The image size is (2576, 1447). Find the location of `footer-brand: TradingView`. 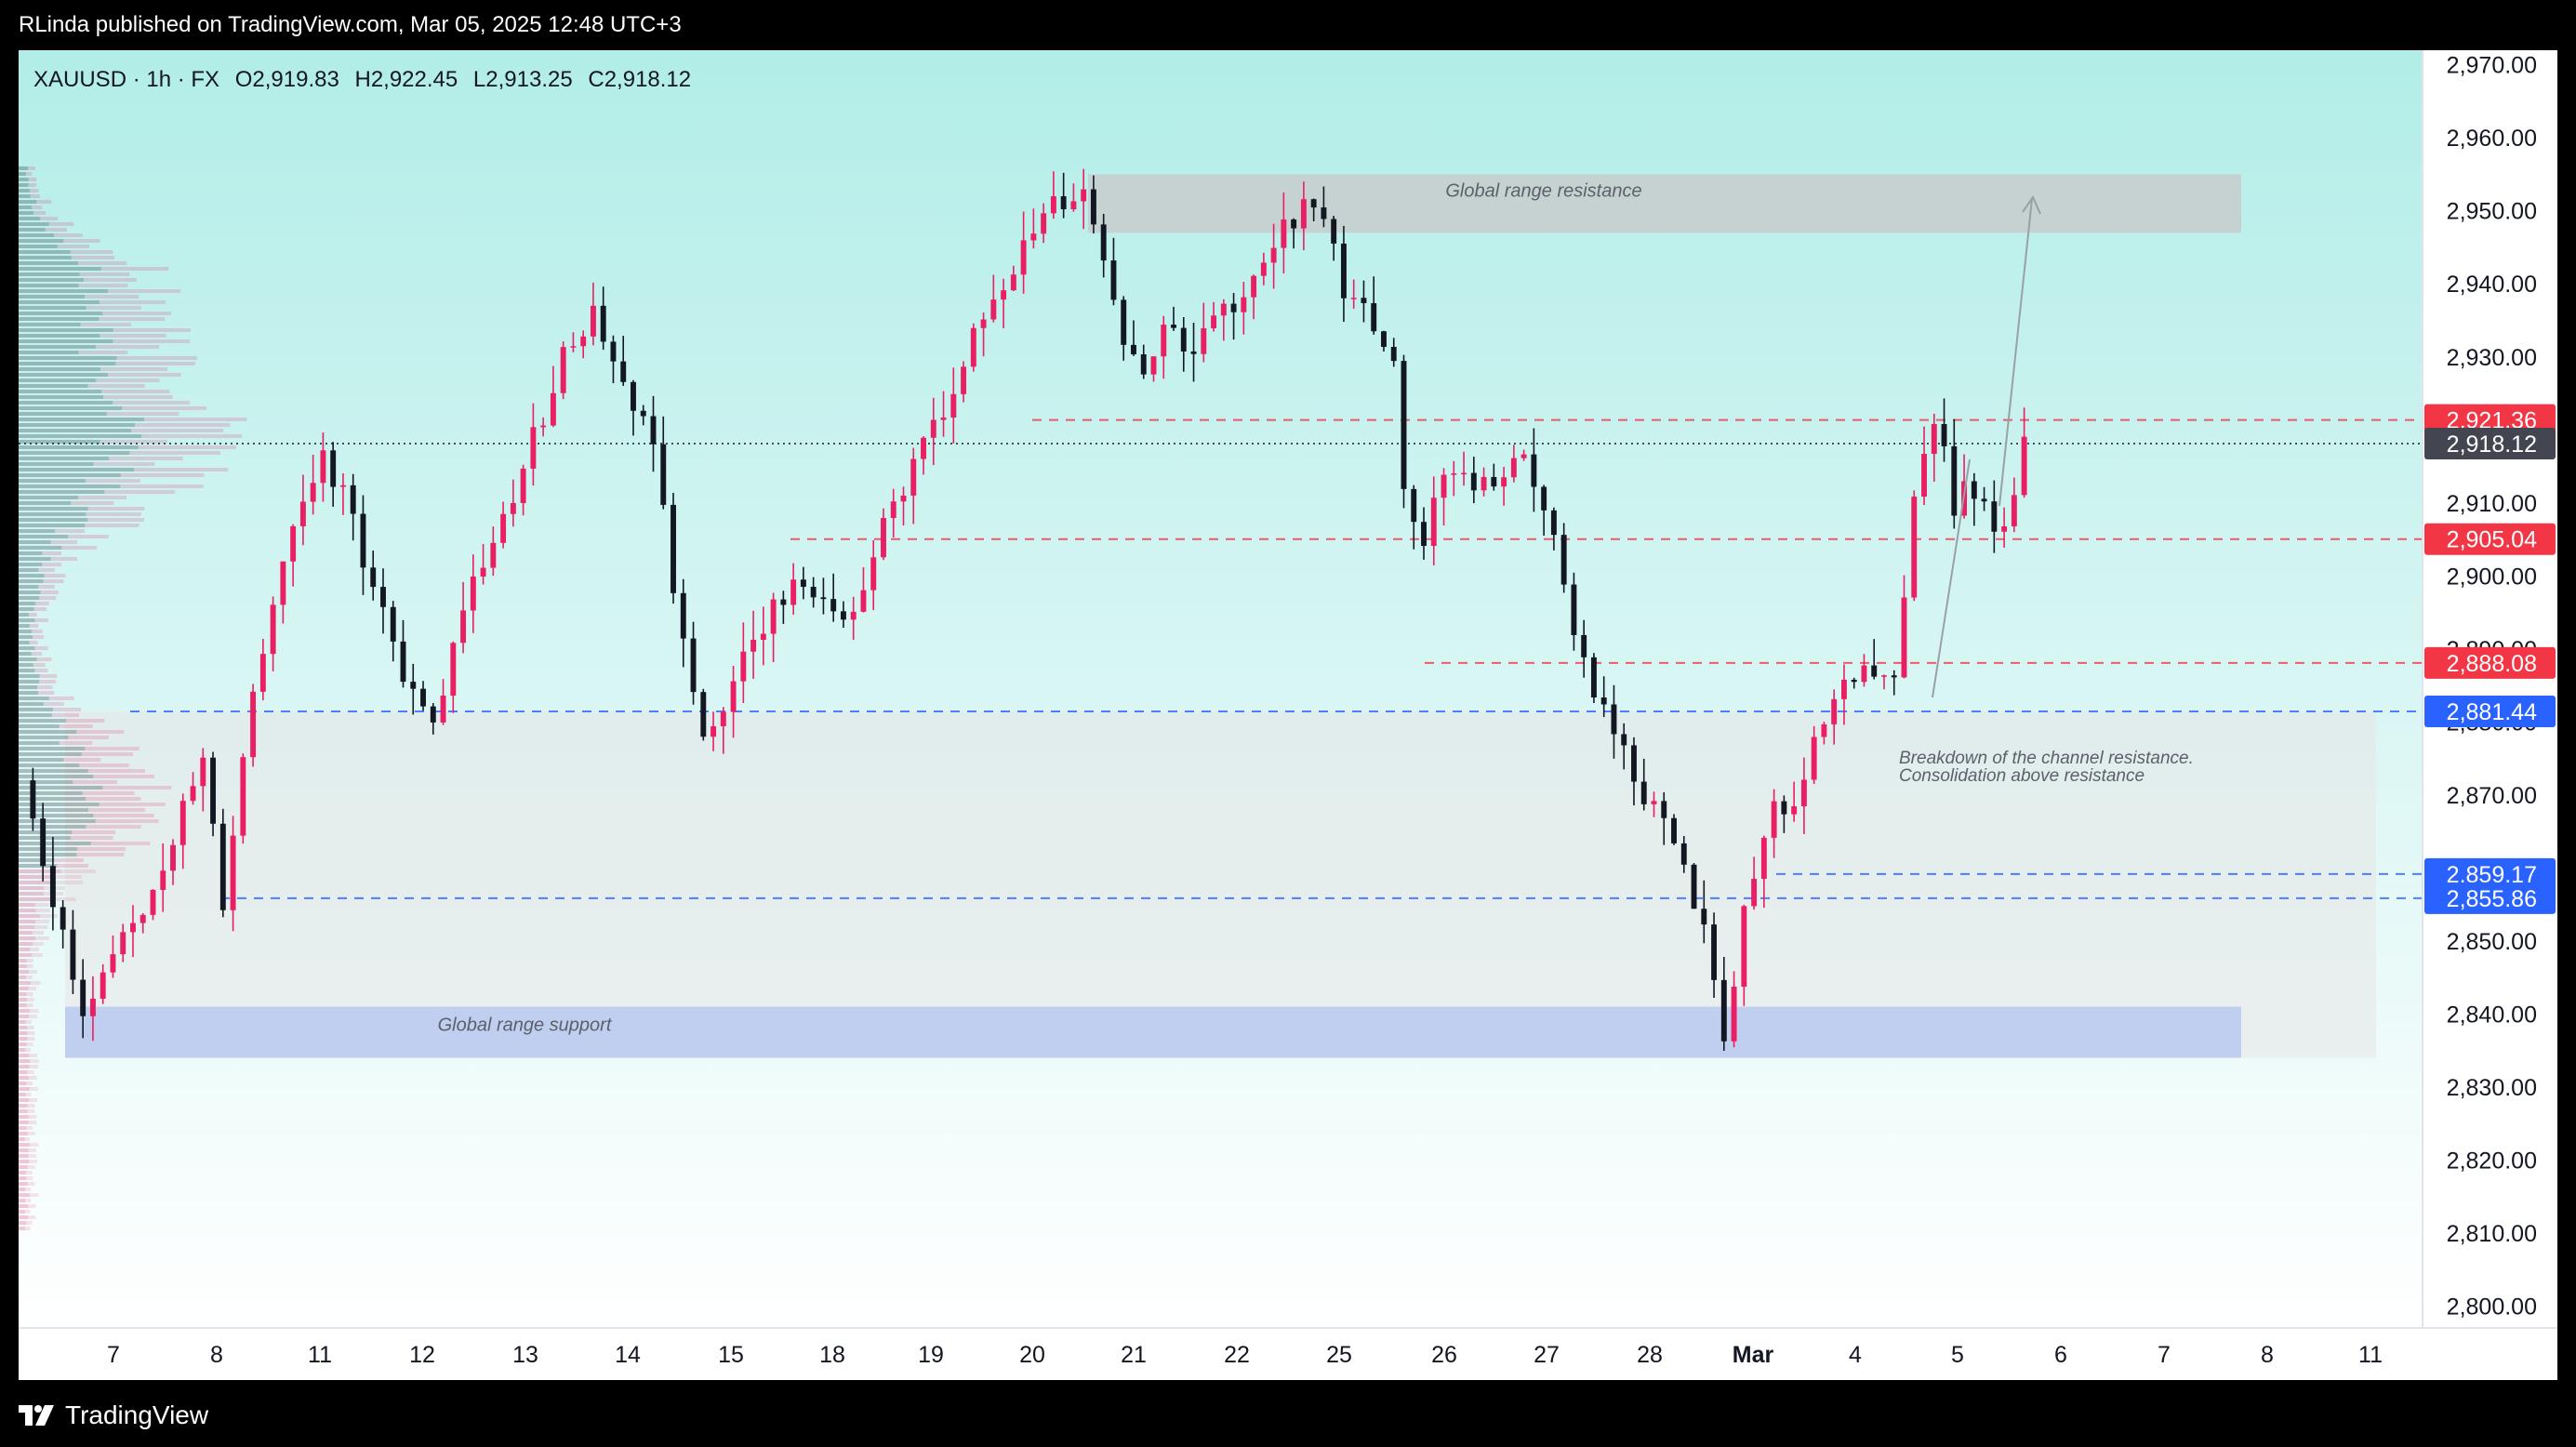

footer-brand: TradingView is located at coordinates (137, 1415).